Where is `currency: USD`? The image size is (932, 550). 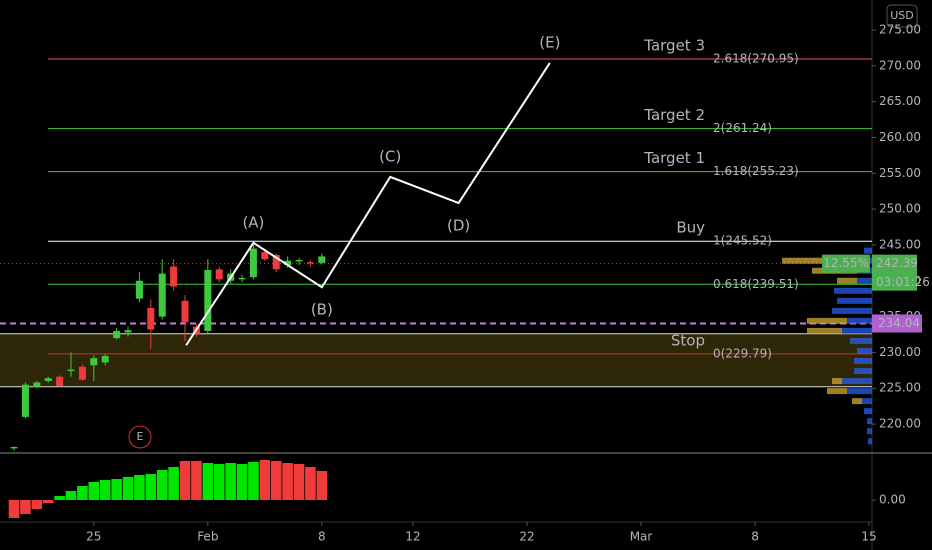 currency: USD is located at coordinates (902, 15).